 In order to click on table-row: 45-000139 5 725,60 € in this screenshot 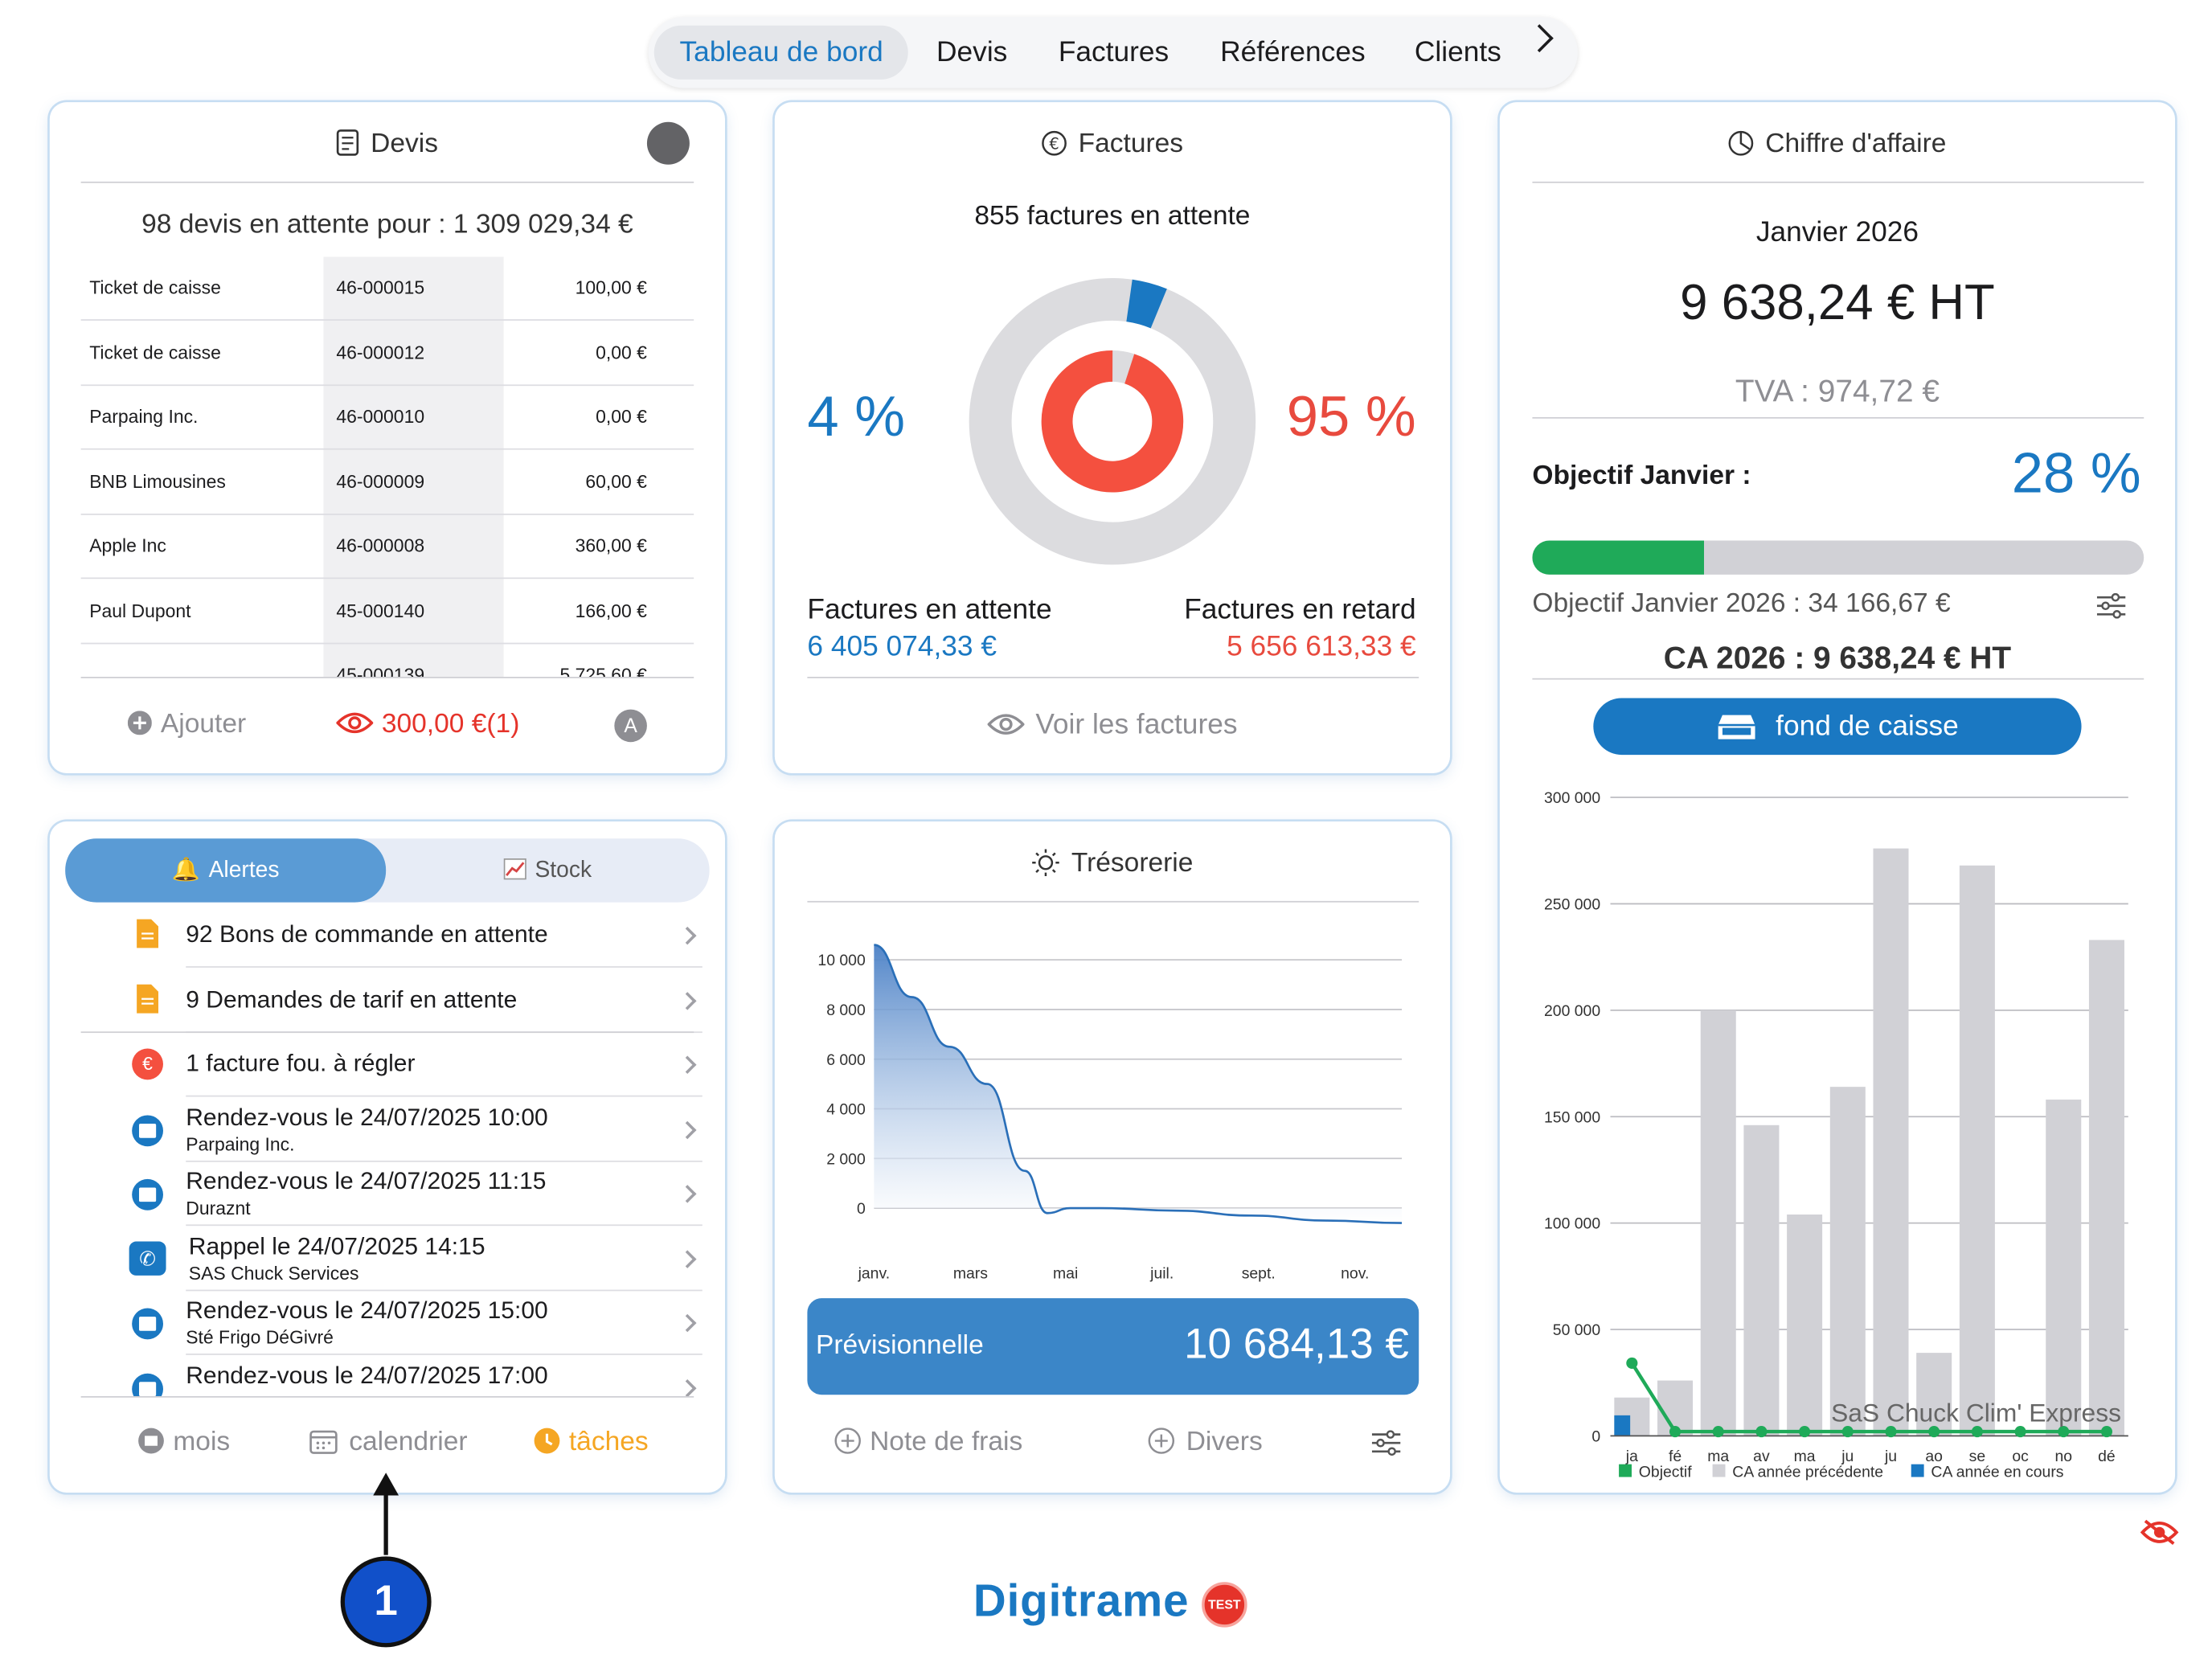, I will do `click(387, 660)`.